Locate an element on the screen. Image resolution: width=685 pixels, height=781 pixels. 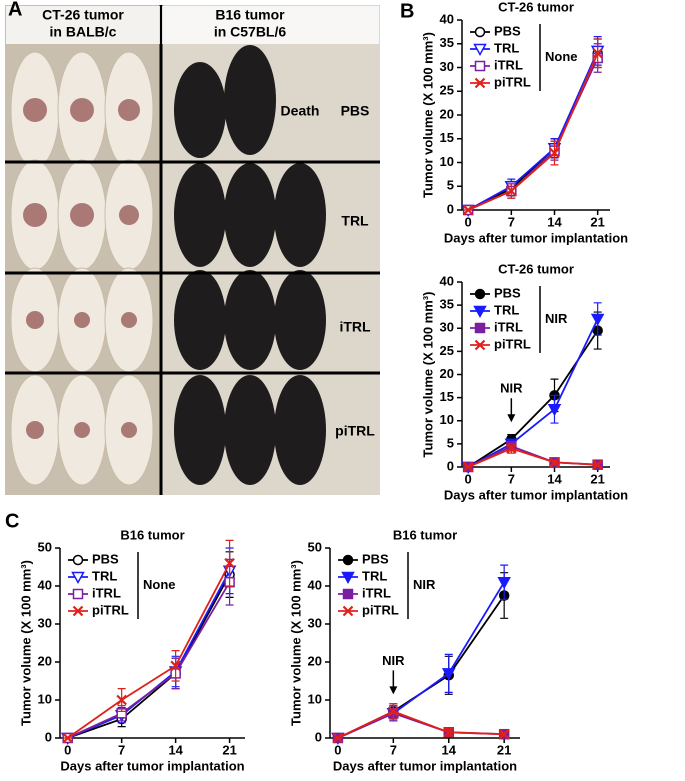
annotation-arrowhead is located at coordinates (393, 690).